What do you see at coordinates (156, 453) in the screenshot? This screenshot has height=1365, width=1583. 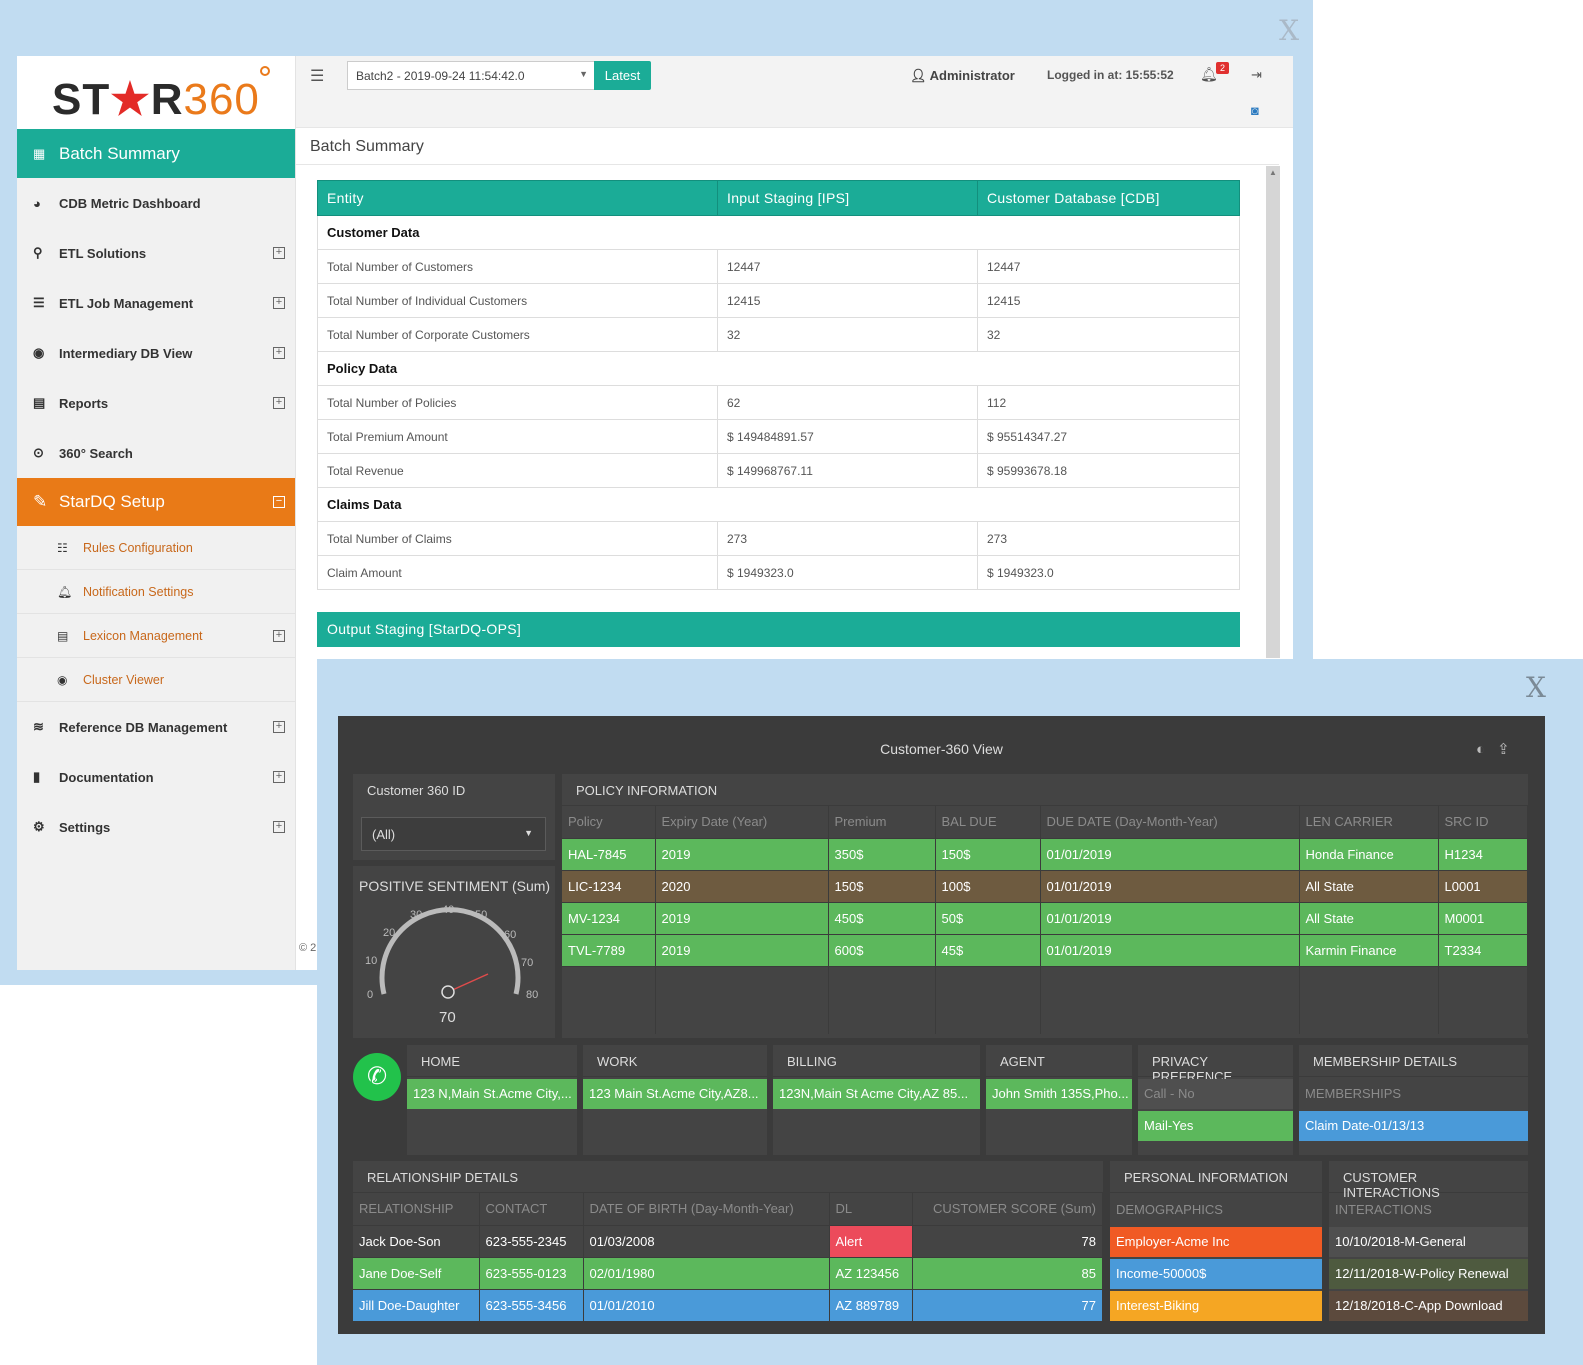 I see `sidebar-item-360-search: ⊙ 360° Search` at bounding box center [156, 453].